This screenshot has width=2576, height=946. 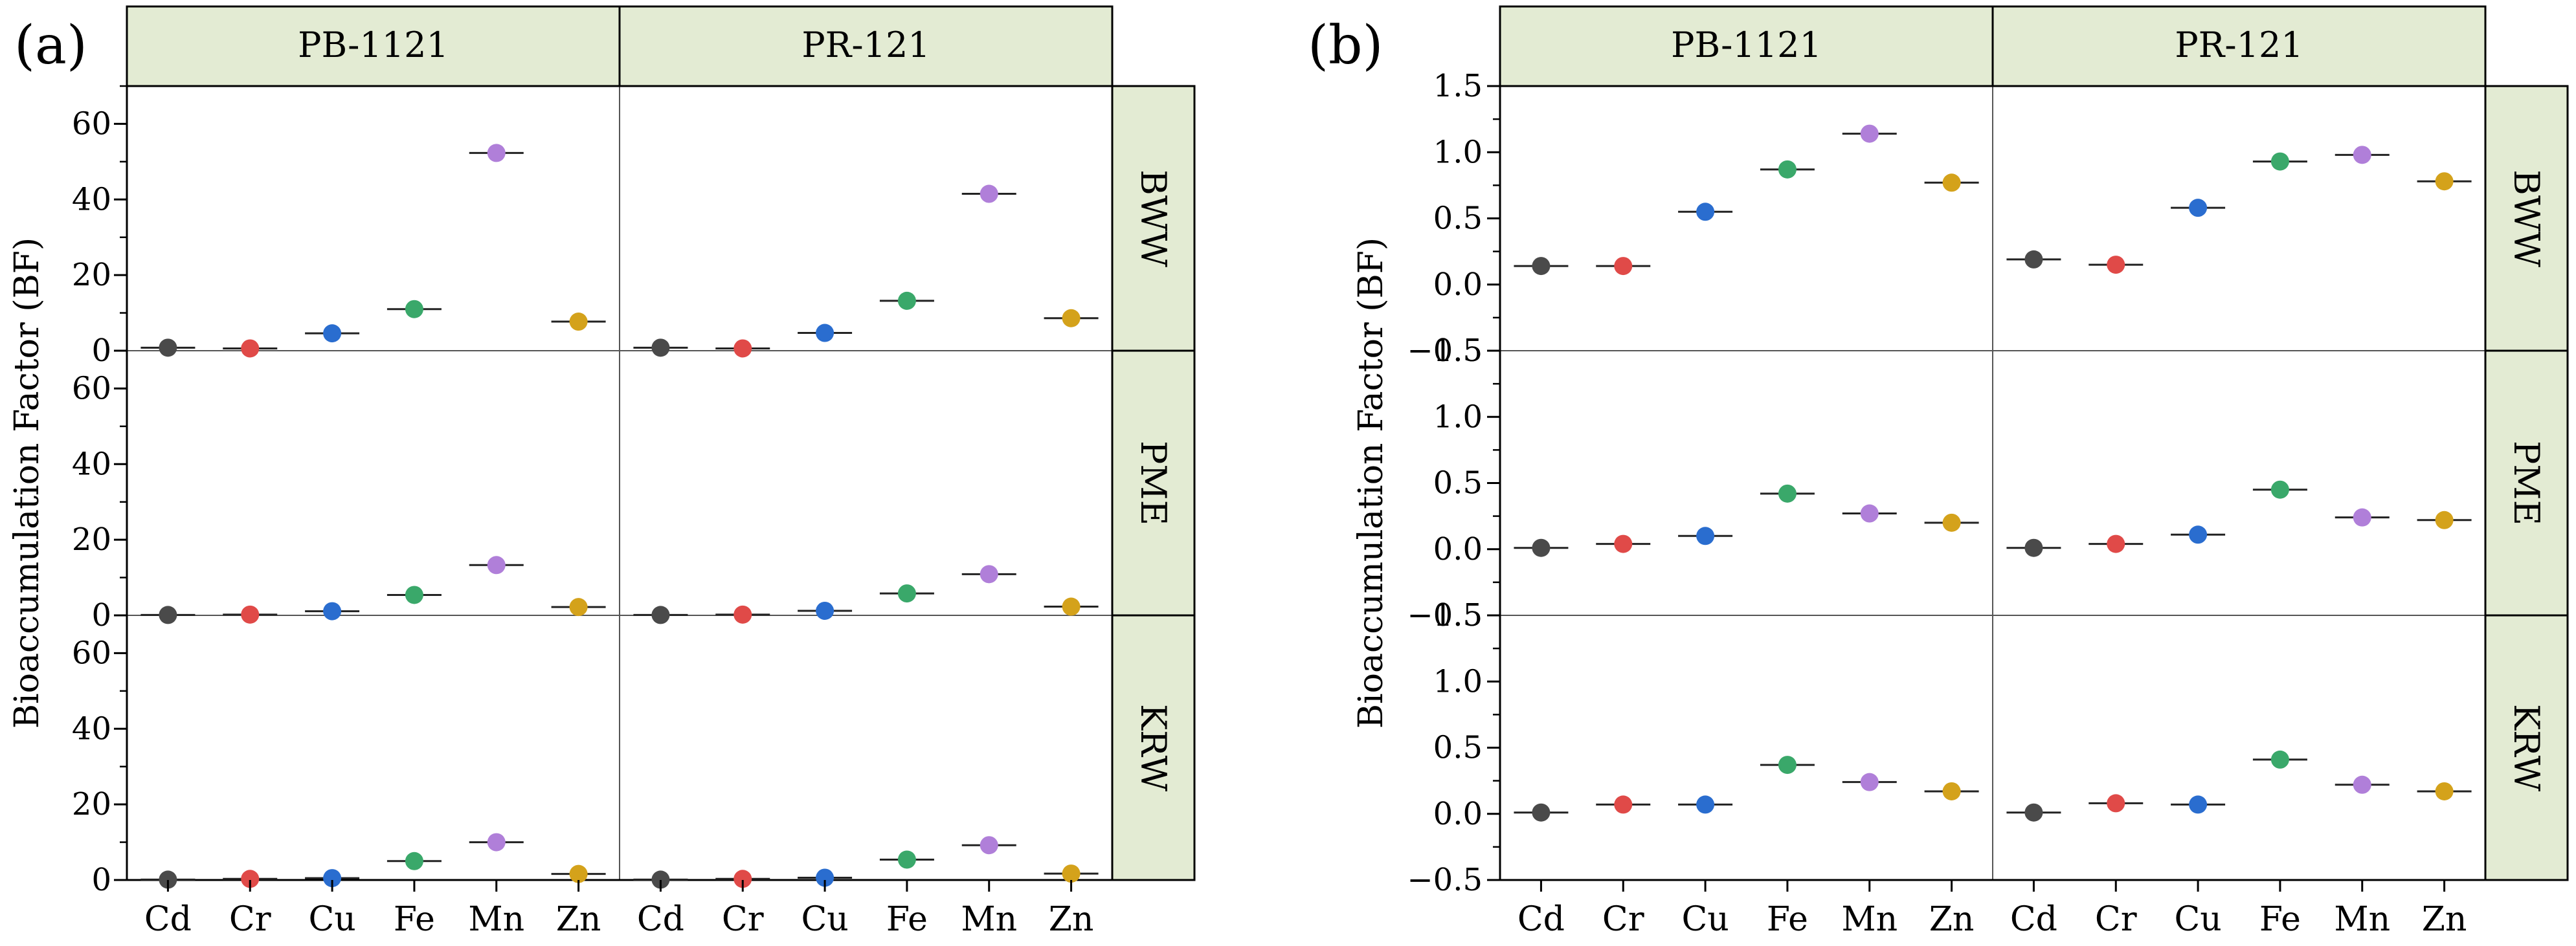 I want to click on panel-label-a: (a), so click(x=51, y=45).